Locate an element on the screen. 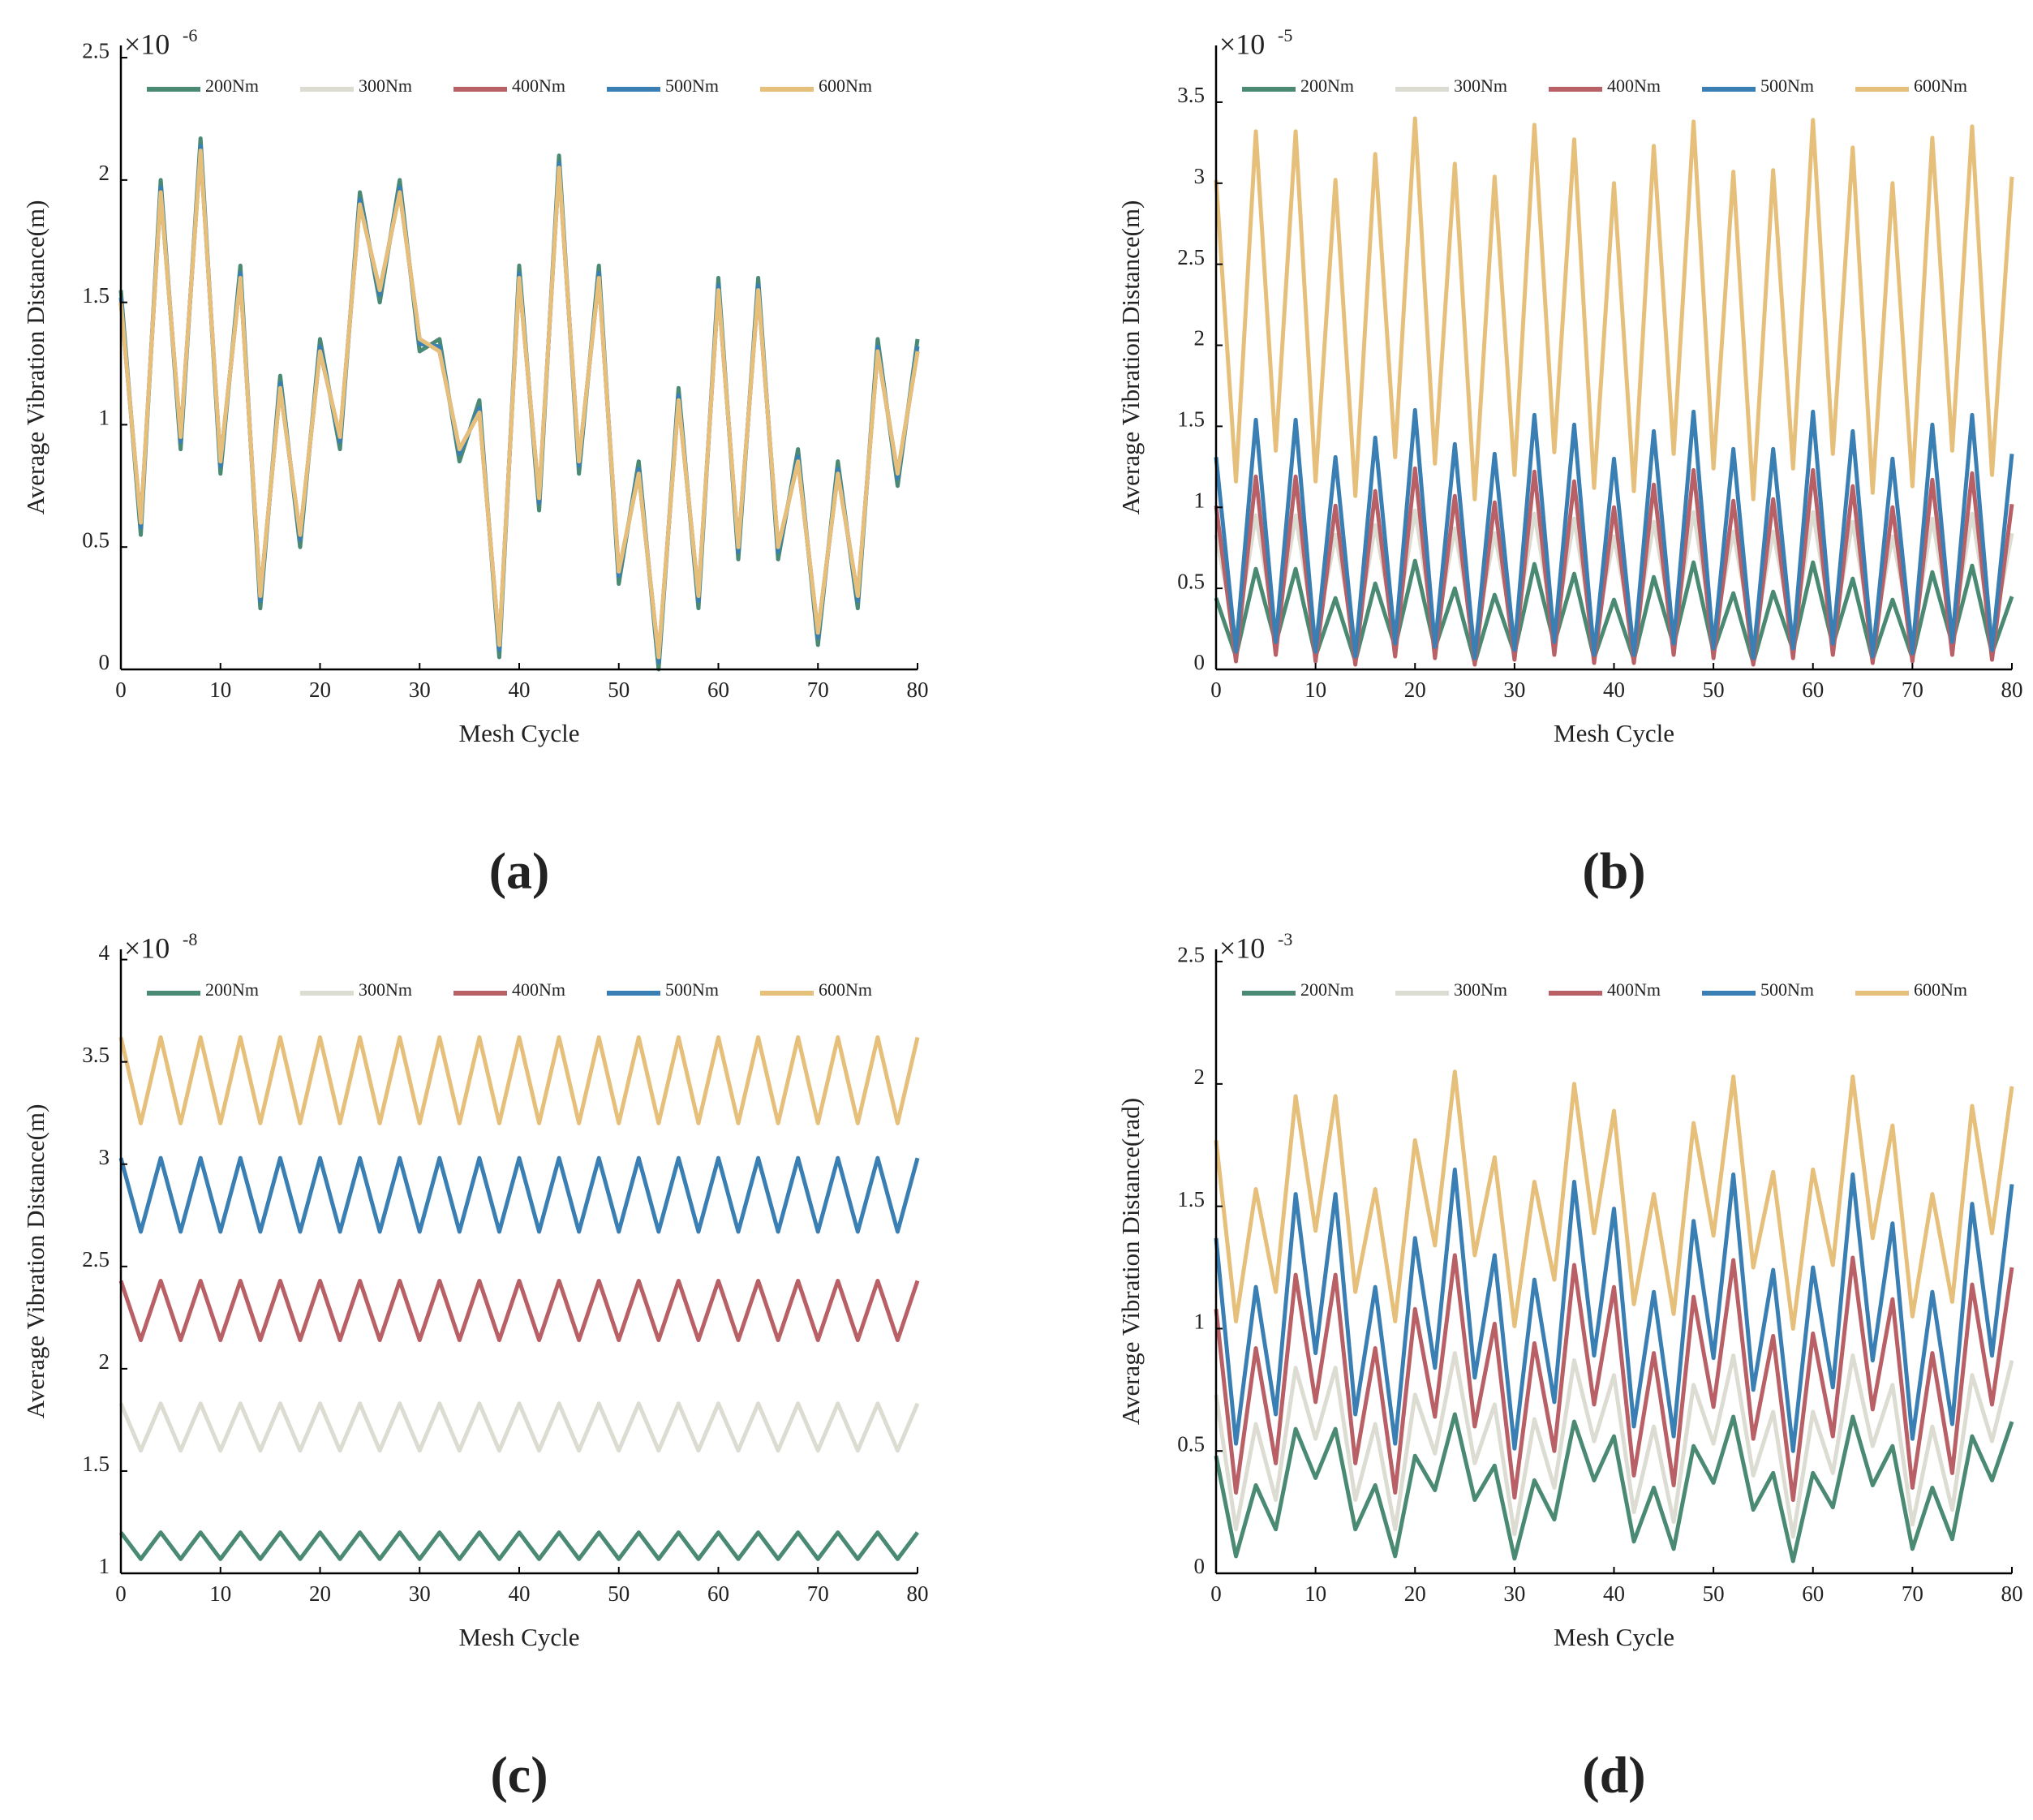 The image size is (2033, 1820). panel-label: (b) is located at coordinates (1613, 871).